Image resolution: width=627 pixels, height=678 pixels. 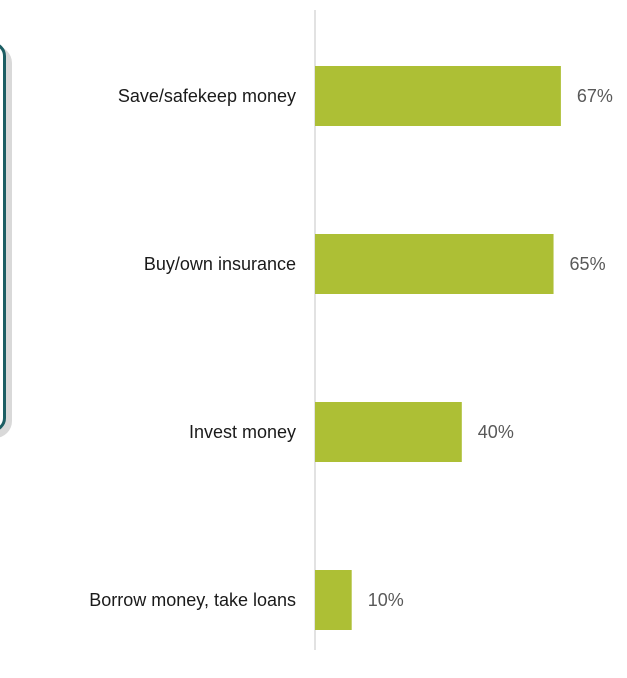 What do you see at coordinates (207, 96) in the screenshot?
I see `category-label-1: Save/safekeep money` at bounding box center [207, 96].